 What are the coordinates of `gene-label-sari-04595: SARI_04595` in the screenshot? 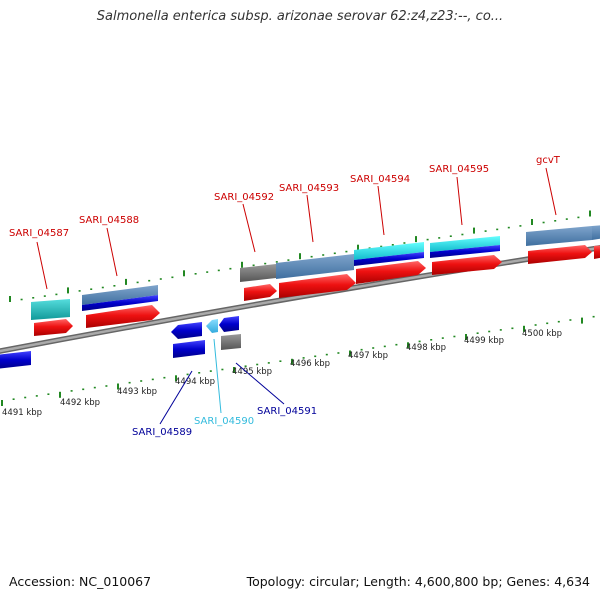 It's located at (459, 169).